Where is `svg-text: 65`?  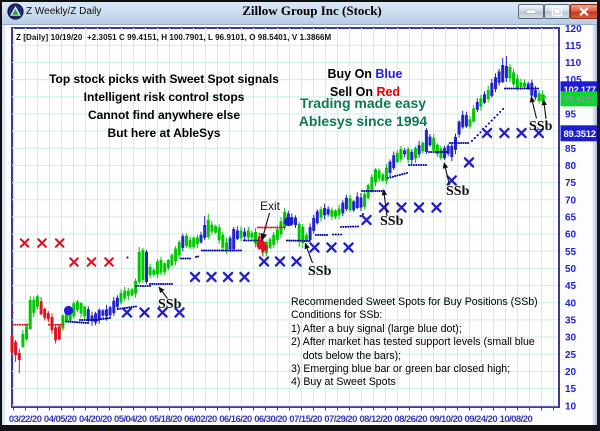 svg-text: 65 is located at coordinates (571, 218).